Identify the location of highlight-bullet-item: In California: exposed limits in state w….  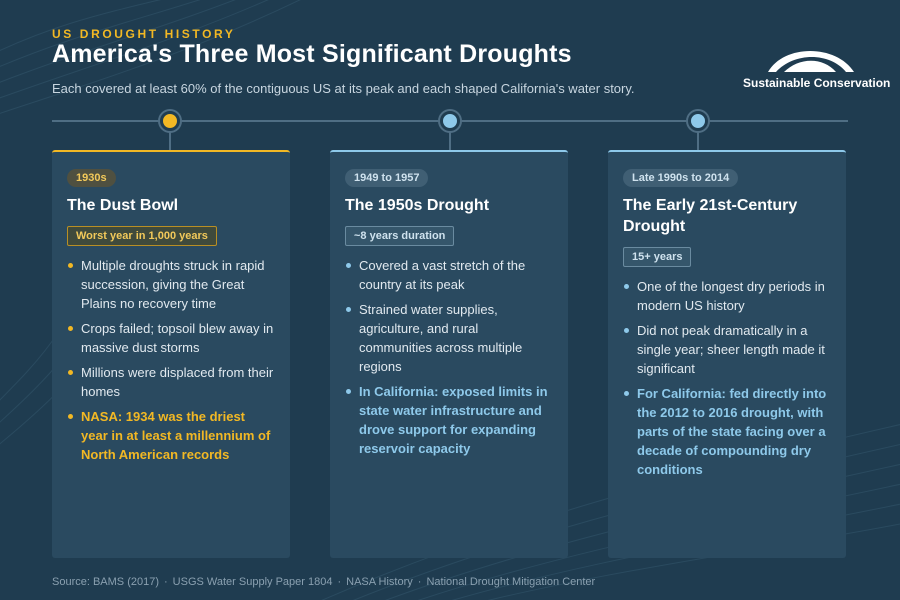
(449, 420).